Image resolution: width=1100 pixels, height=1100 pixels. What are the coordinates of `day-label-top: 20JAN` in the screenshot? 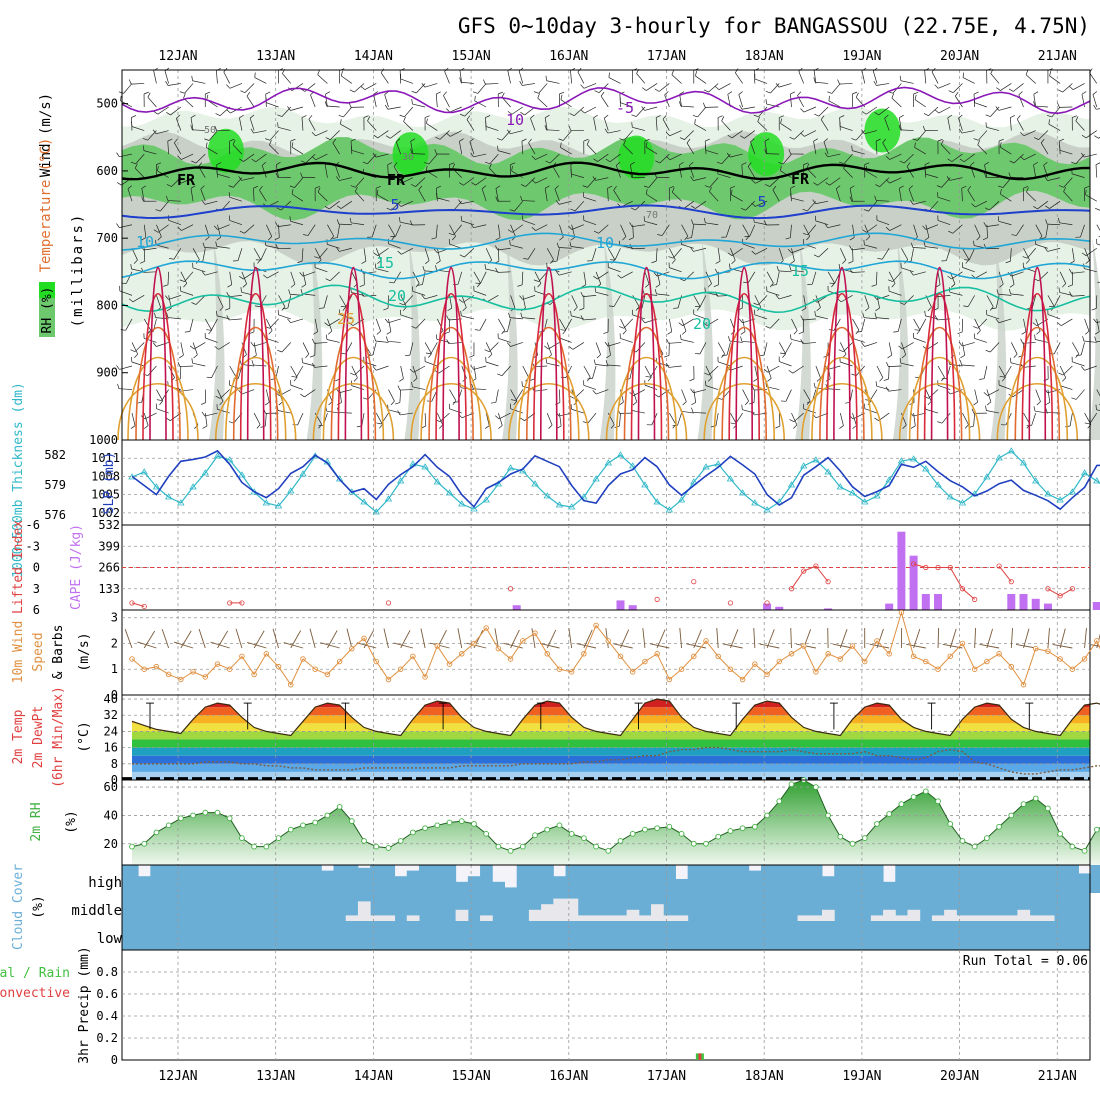 It's located at (959, 56).